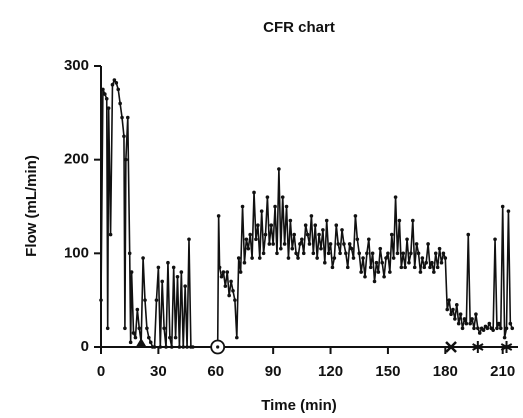 The image size is (523, 418). I want to click on x-tick-label: 0, so click(101, 371).